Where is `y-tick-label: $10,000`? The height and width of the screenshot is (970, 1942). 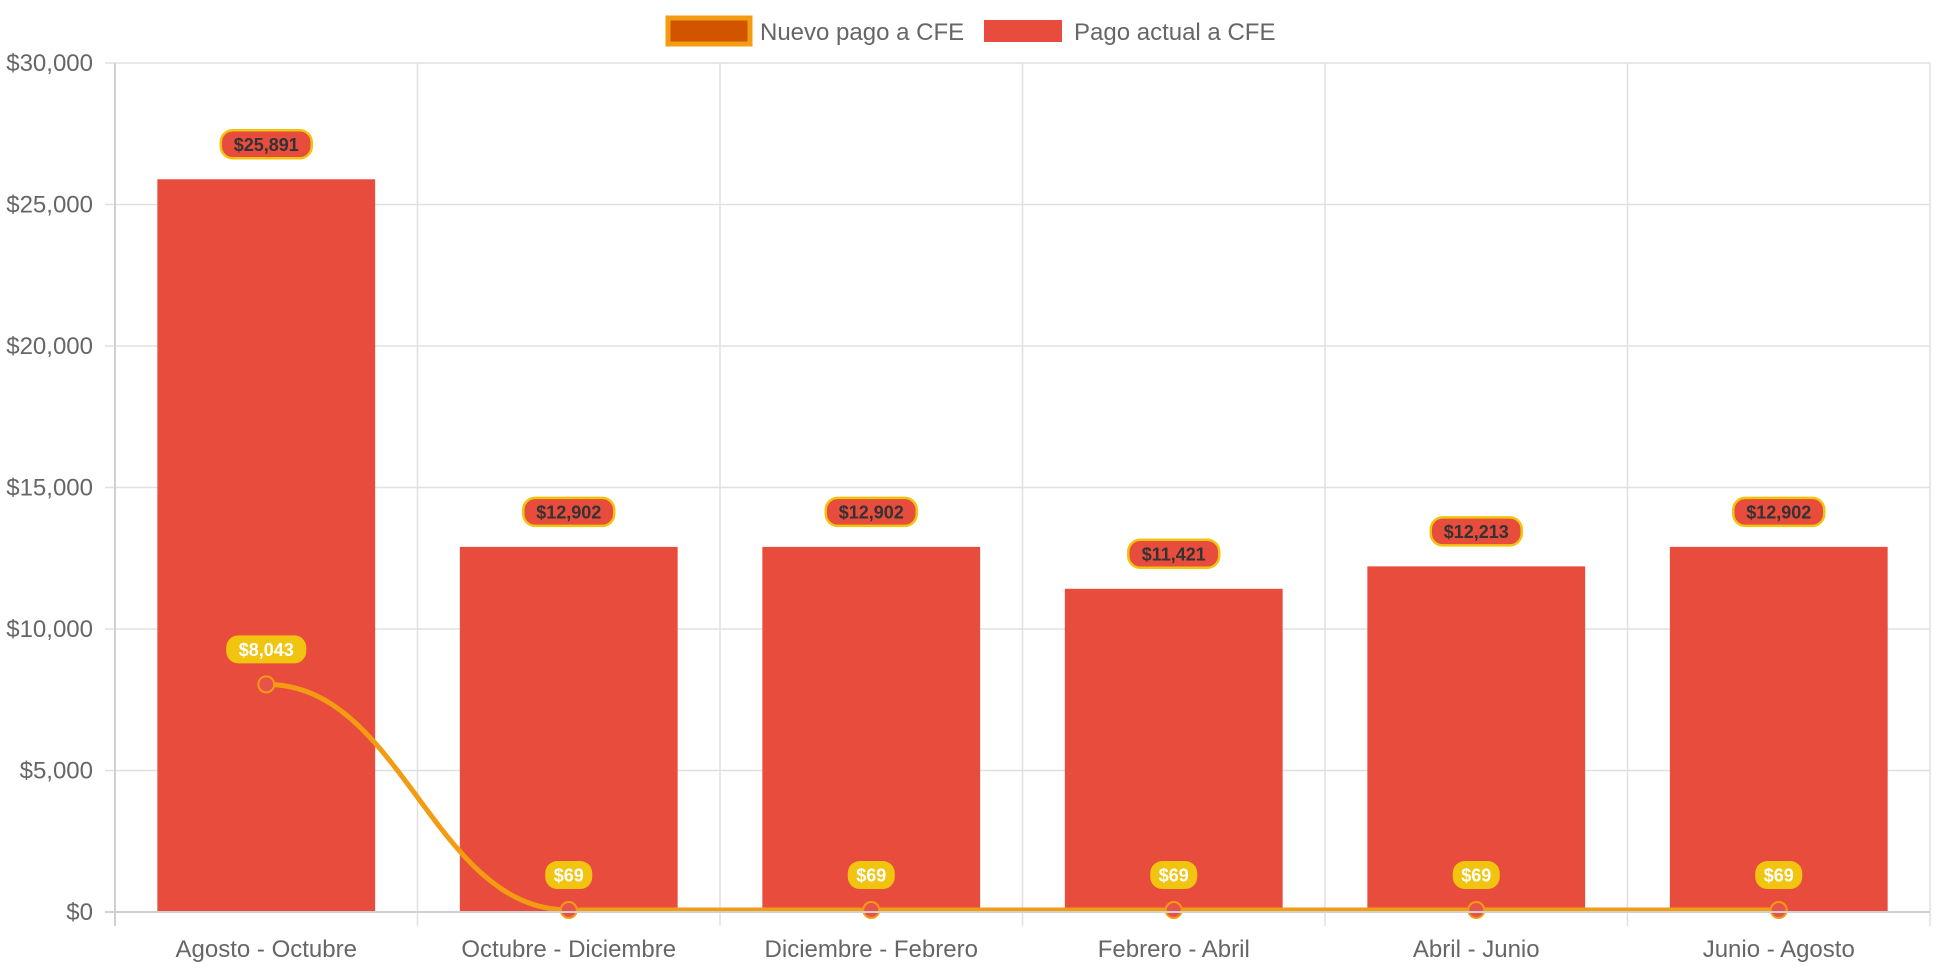 y-tick-label: $10,000 is located at coordinates (49, 629).